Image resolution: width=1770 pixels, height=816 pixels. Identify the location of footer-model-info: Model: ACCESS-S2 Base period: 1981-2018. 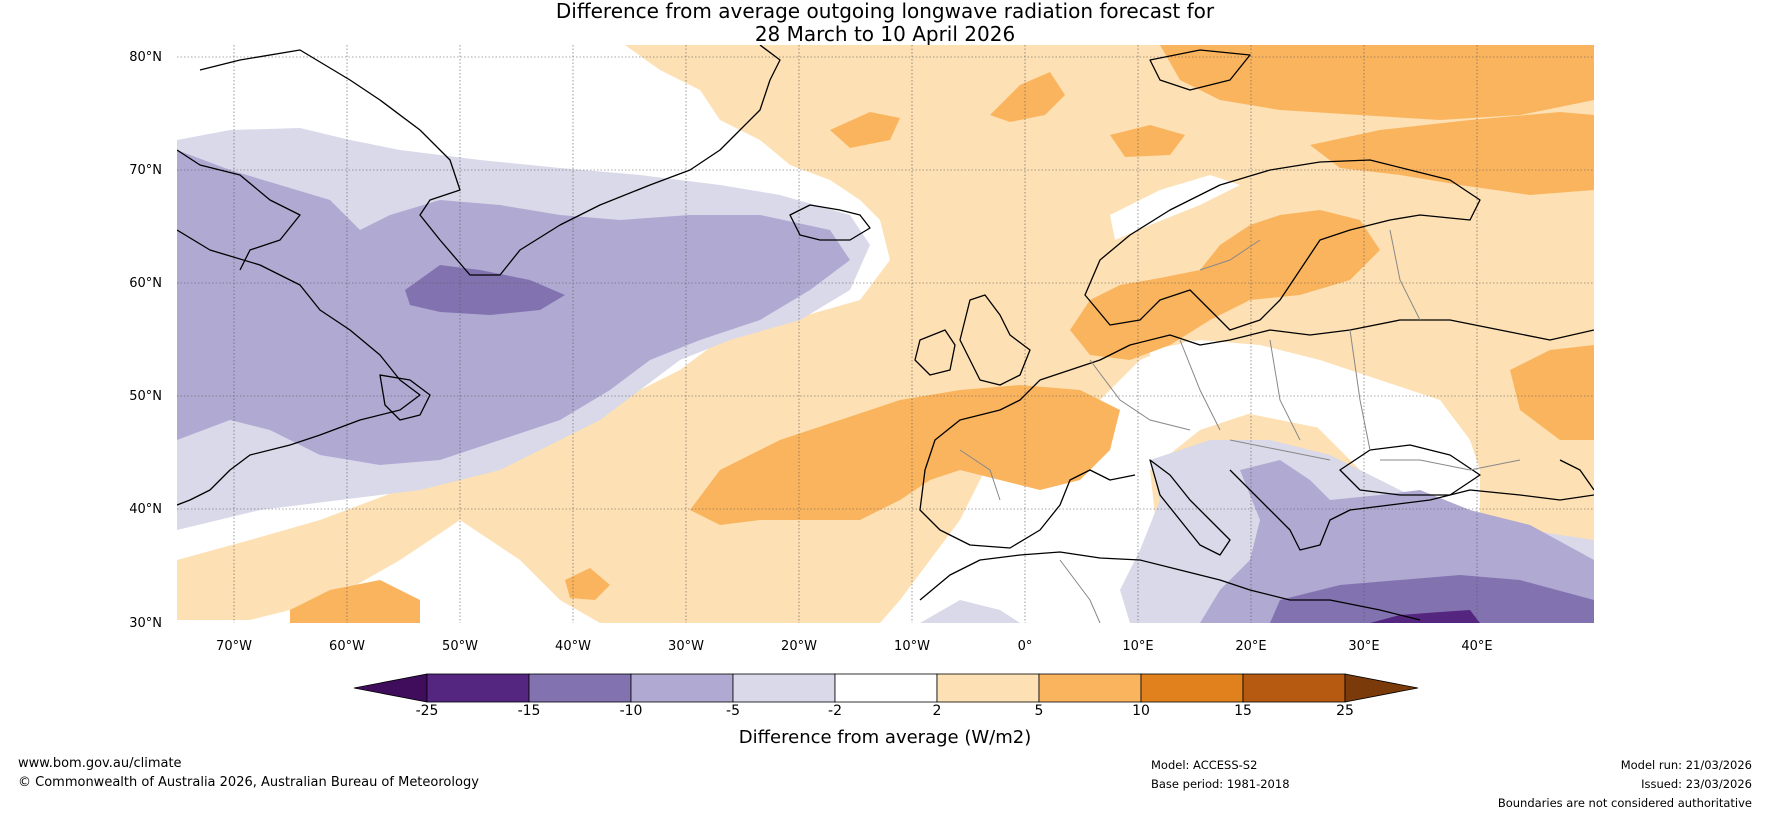
(1220, 775).